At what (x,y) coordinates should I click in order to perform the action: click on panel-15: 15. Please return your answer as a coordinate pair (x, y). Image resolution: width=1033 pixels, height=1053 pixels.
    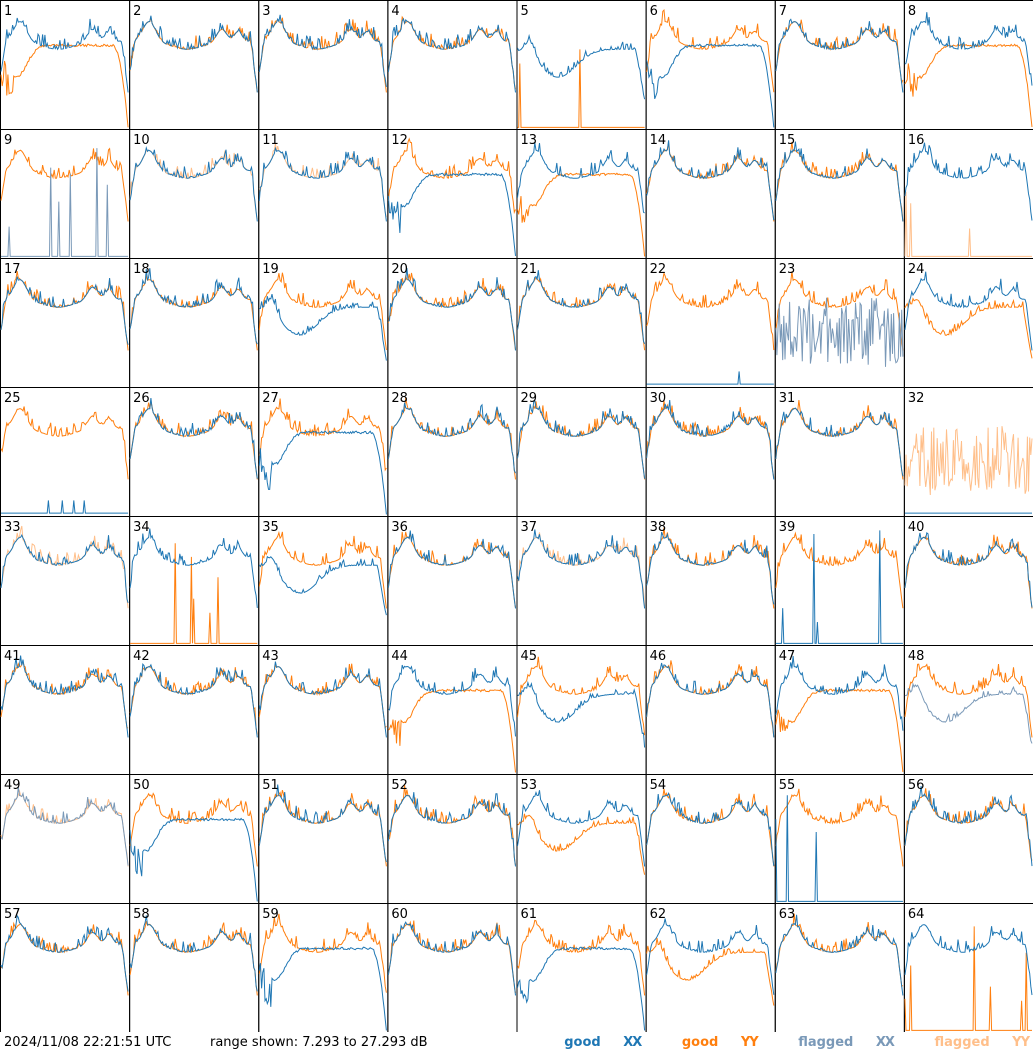
    Looking at the image, I should click on (839, 194).